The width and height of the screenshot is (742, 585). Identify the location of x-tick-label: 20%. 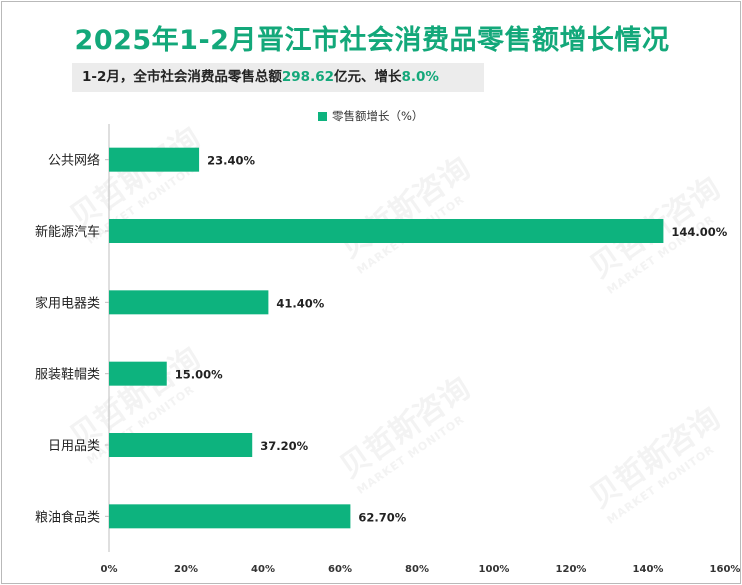
(186, 569).